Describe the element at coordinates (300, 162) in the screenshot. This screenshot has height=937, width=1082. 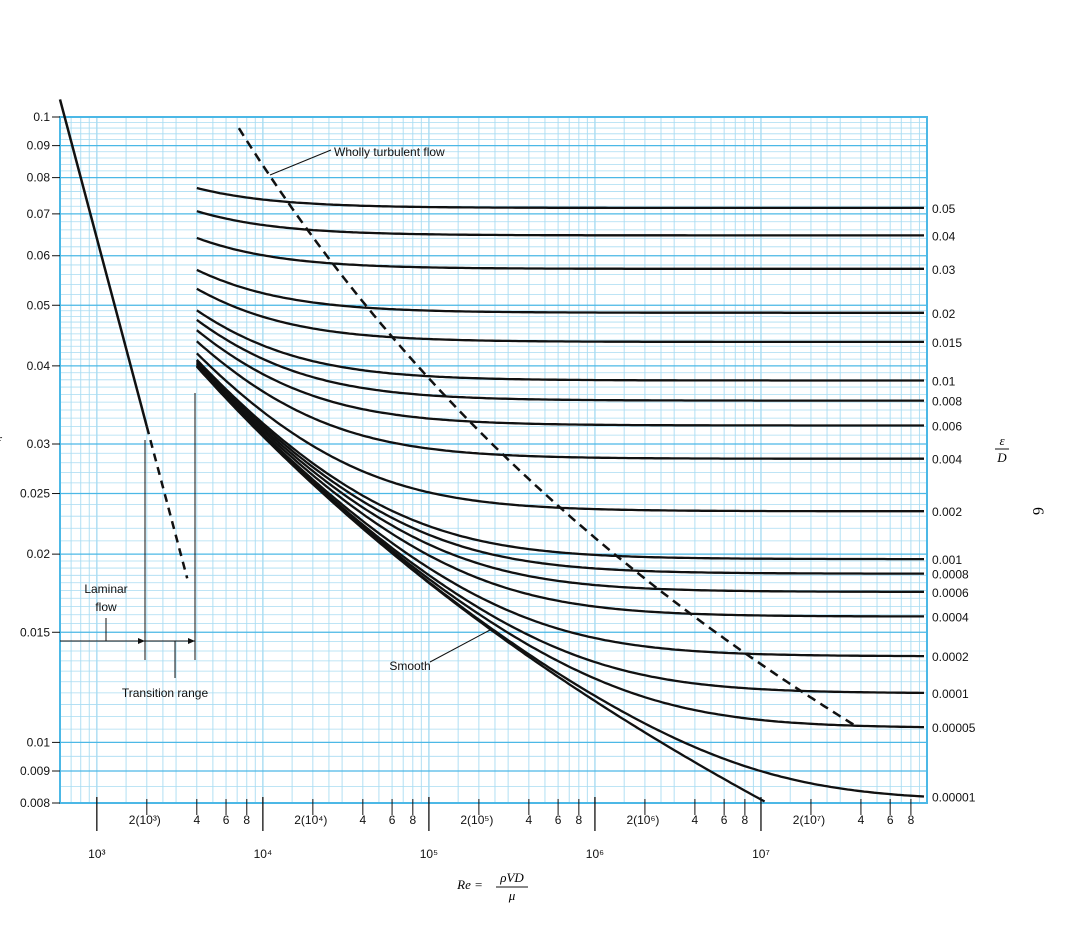
I see `wholly-turbulent-pointer` at that location.